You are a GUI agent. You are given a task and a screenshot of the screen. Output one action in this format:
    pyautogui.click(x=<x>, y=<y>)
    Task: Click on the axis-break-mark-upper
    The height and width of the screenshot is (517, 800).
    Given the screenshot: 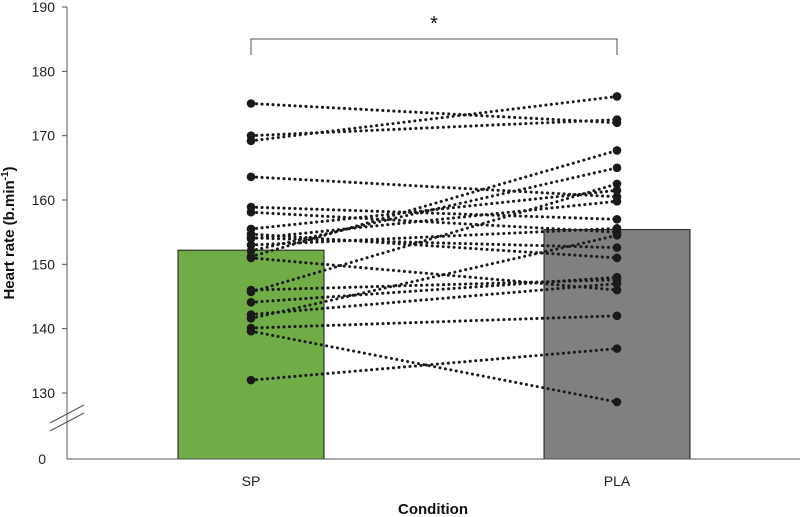 What is the action you would take?
    pyautogui.click(x=67, y=414)
    